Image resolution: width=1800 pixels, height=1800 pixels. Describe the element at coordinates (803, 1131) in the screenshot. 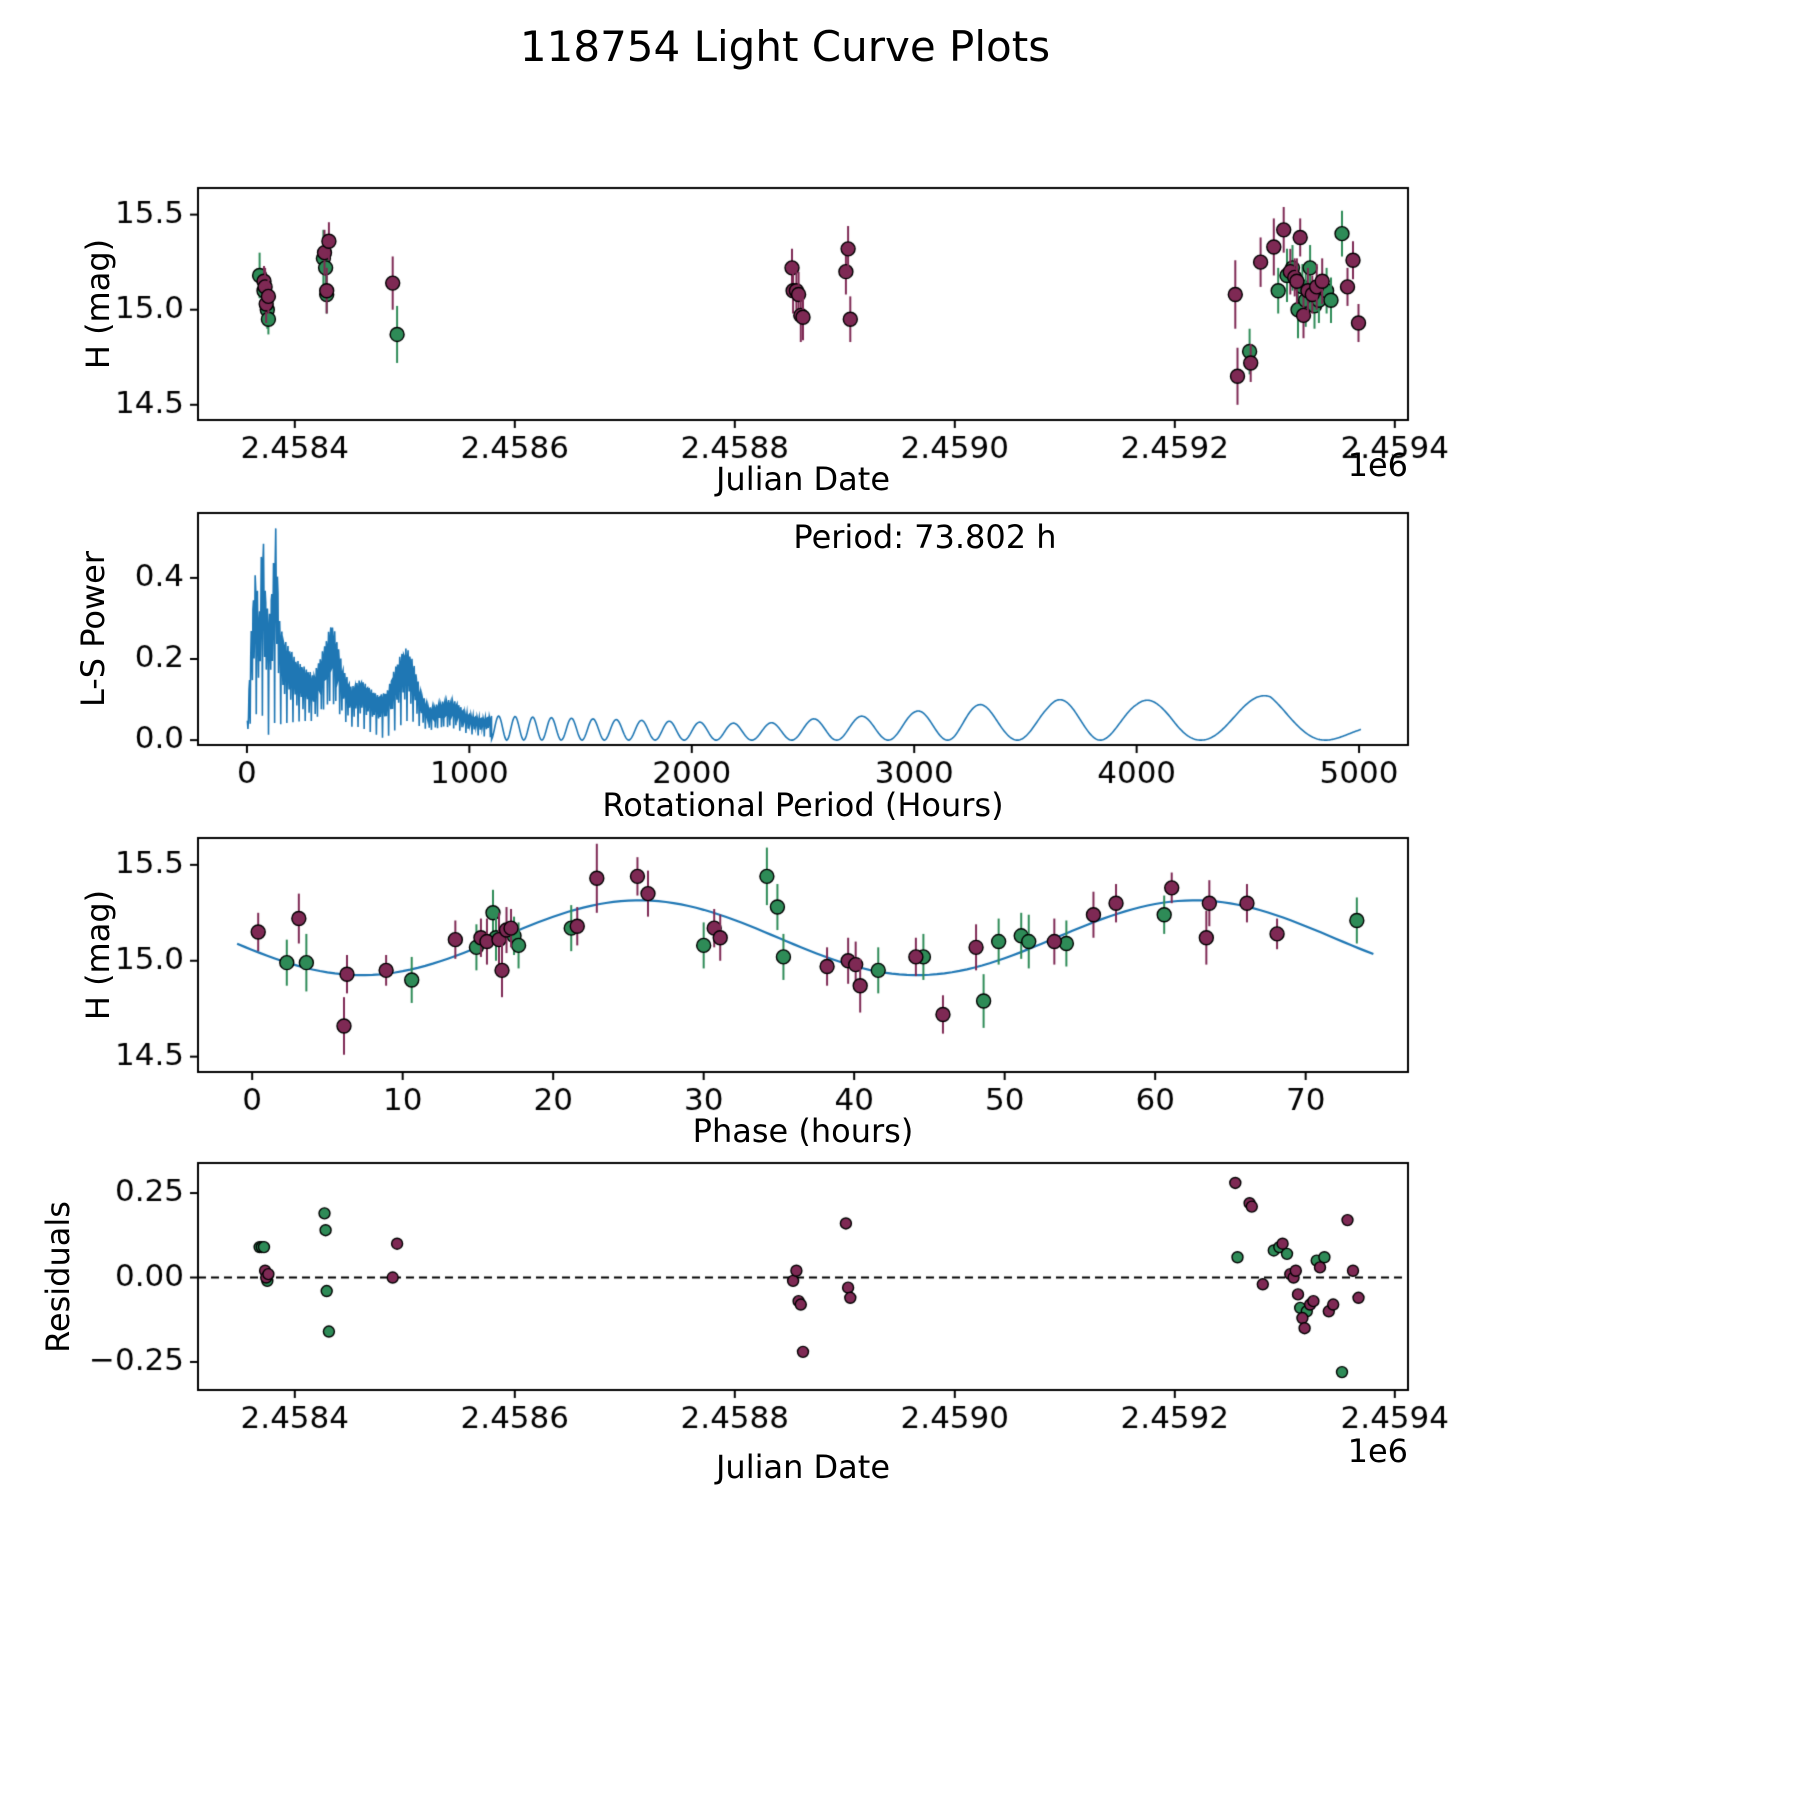

I see `phase-plot-xlabel: Phase (hours)` at that location.